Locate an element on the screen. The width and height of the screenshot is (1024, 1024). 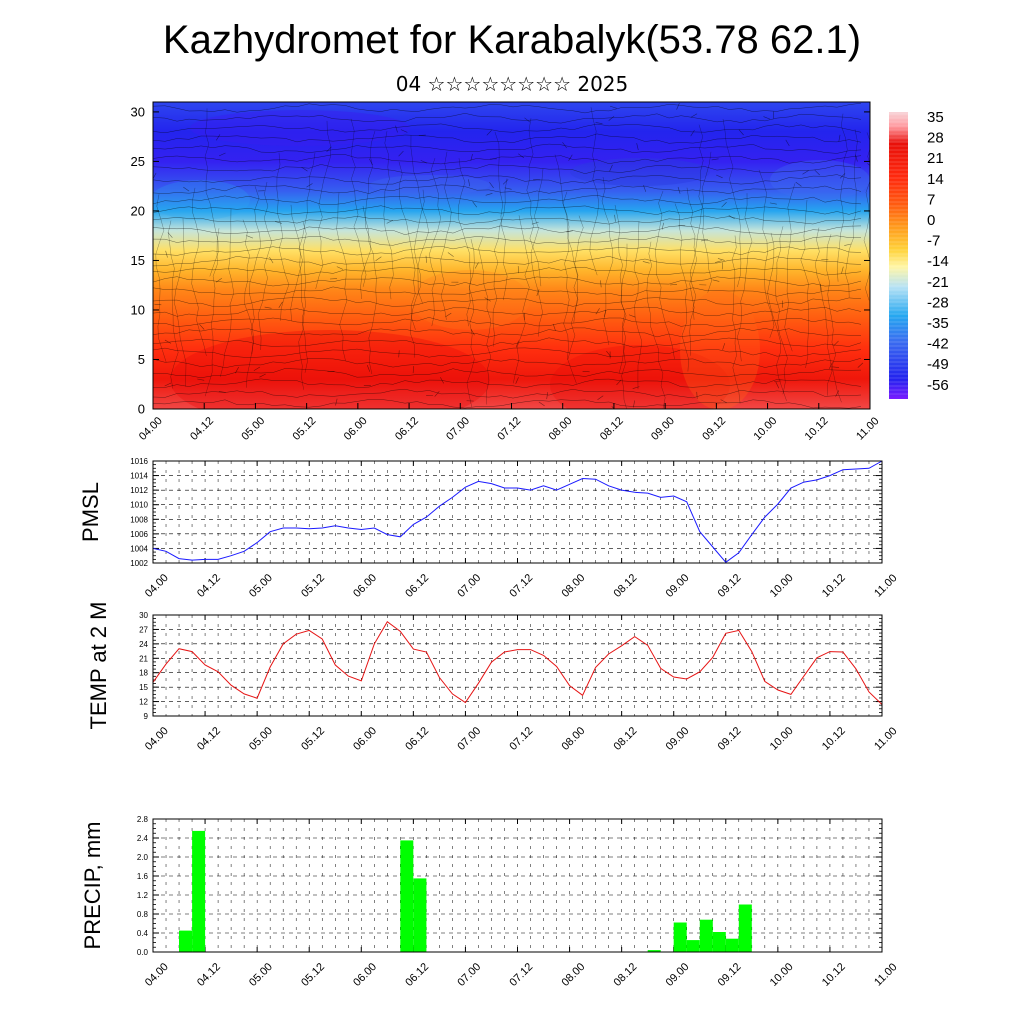
temp-y-tick-label: 12 is located at coordinates (143, 702).